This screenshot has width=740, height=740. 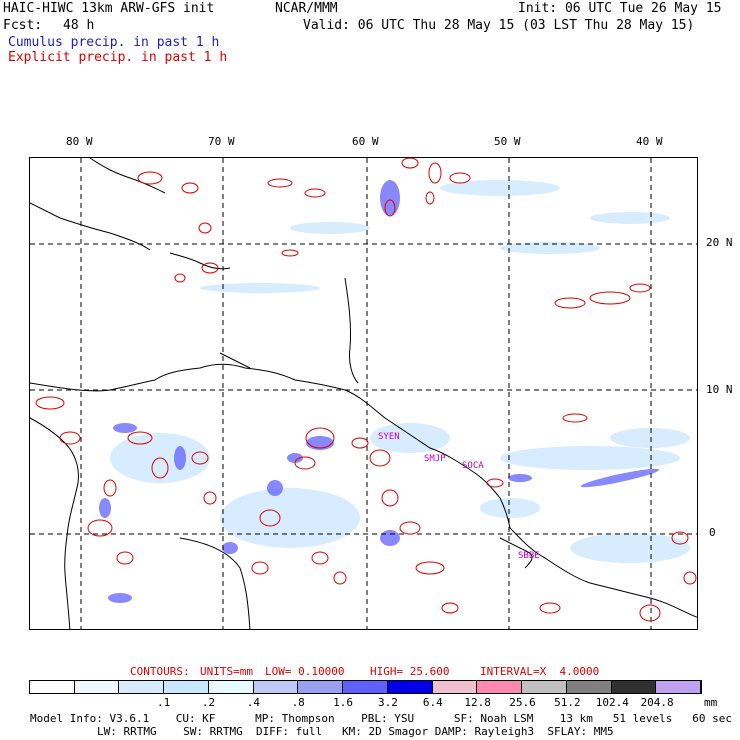 What do you see at coordinates (612, 702) in the screenshot?
I see `colorbar-tick-label: 102.4` at bounding box center [612, 702].